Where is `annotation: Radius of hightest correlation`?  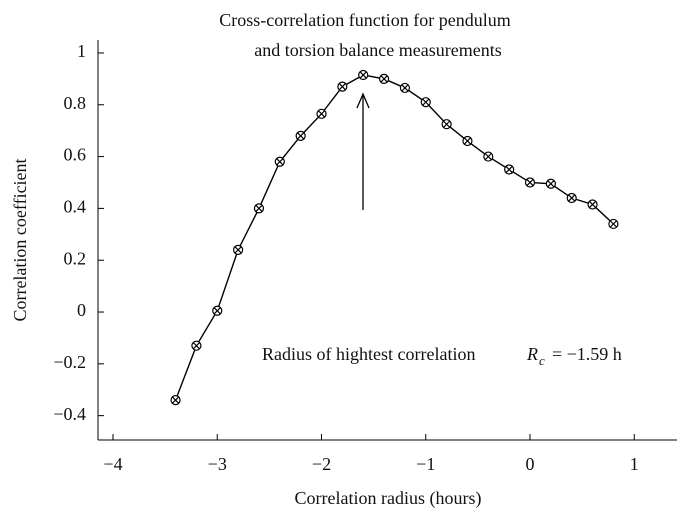 annotation: Radius of hightest correlation is located at coordinates (368, 354).